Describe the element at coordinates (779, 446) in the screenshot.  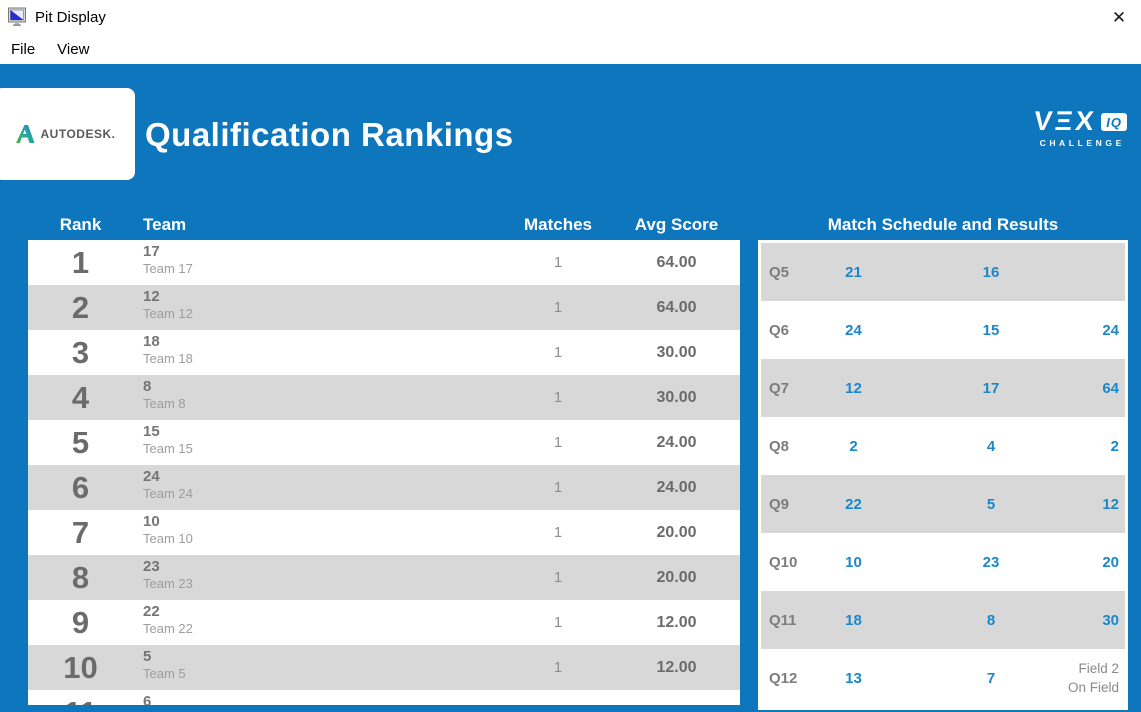
I see `match-label: Q8` at that location.